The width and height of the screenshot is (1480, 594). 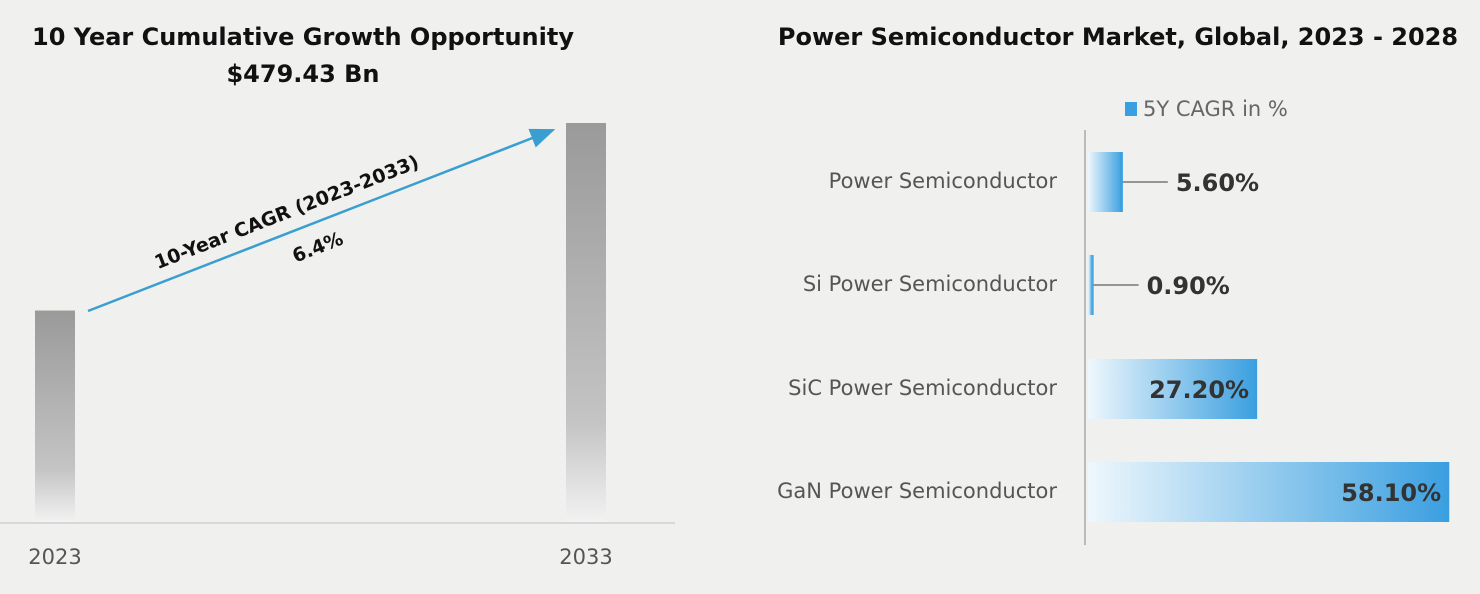 I want to click on category-label: GaN Power Semiconductor, so click(x=917, y=491).